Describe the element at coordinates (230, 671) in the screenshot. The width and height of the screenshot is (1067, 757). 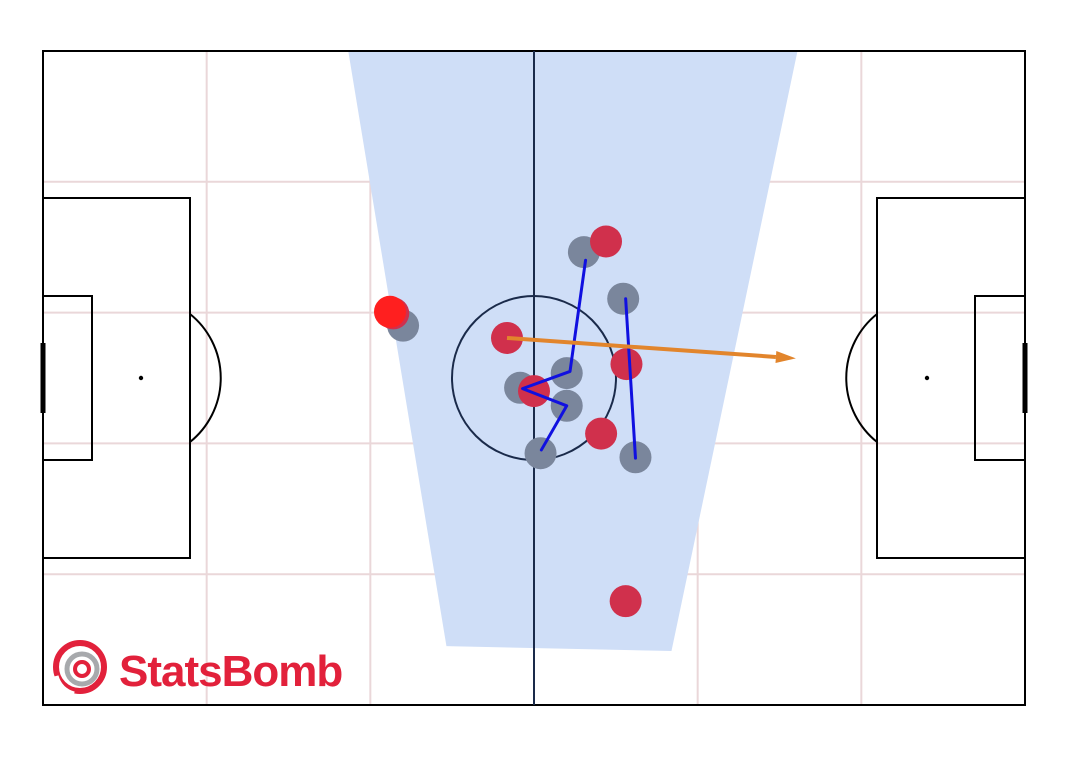
I see `statsbomb-logo-text: StatsBomb` at that location.